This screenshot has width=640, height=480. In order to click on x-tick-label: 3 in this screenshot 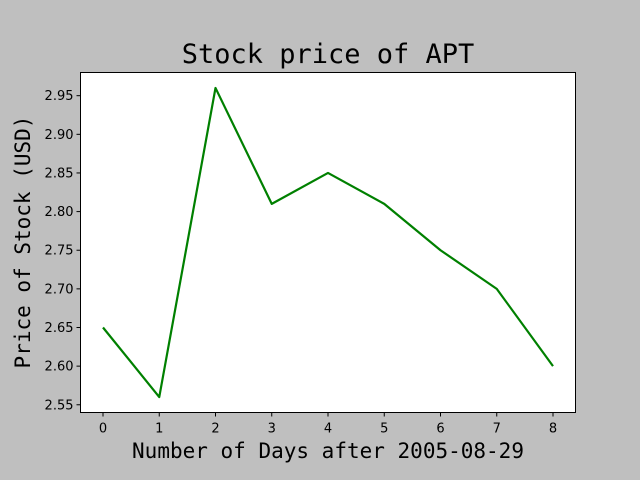, I will do `click(272, 429)`.